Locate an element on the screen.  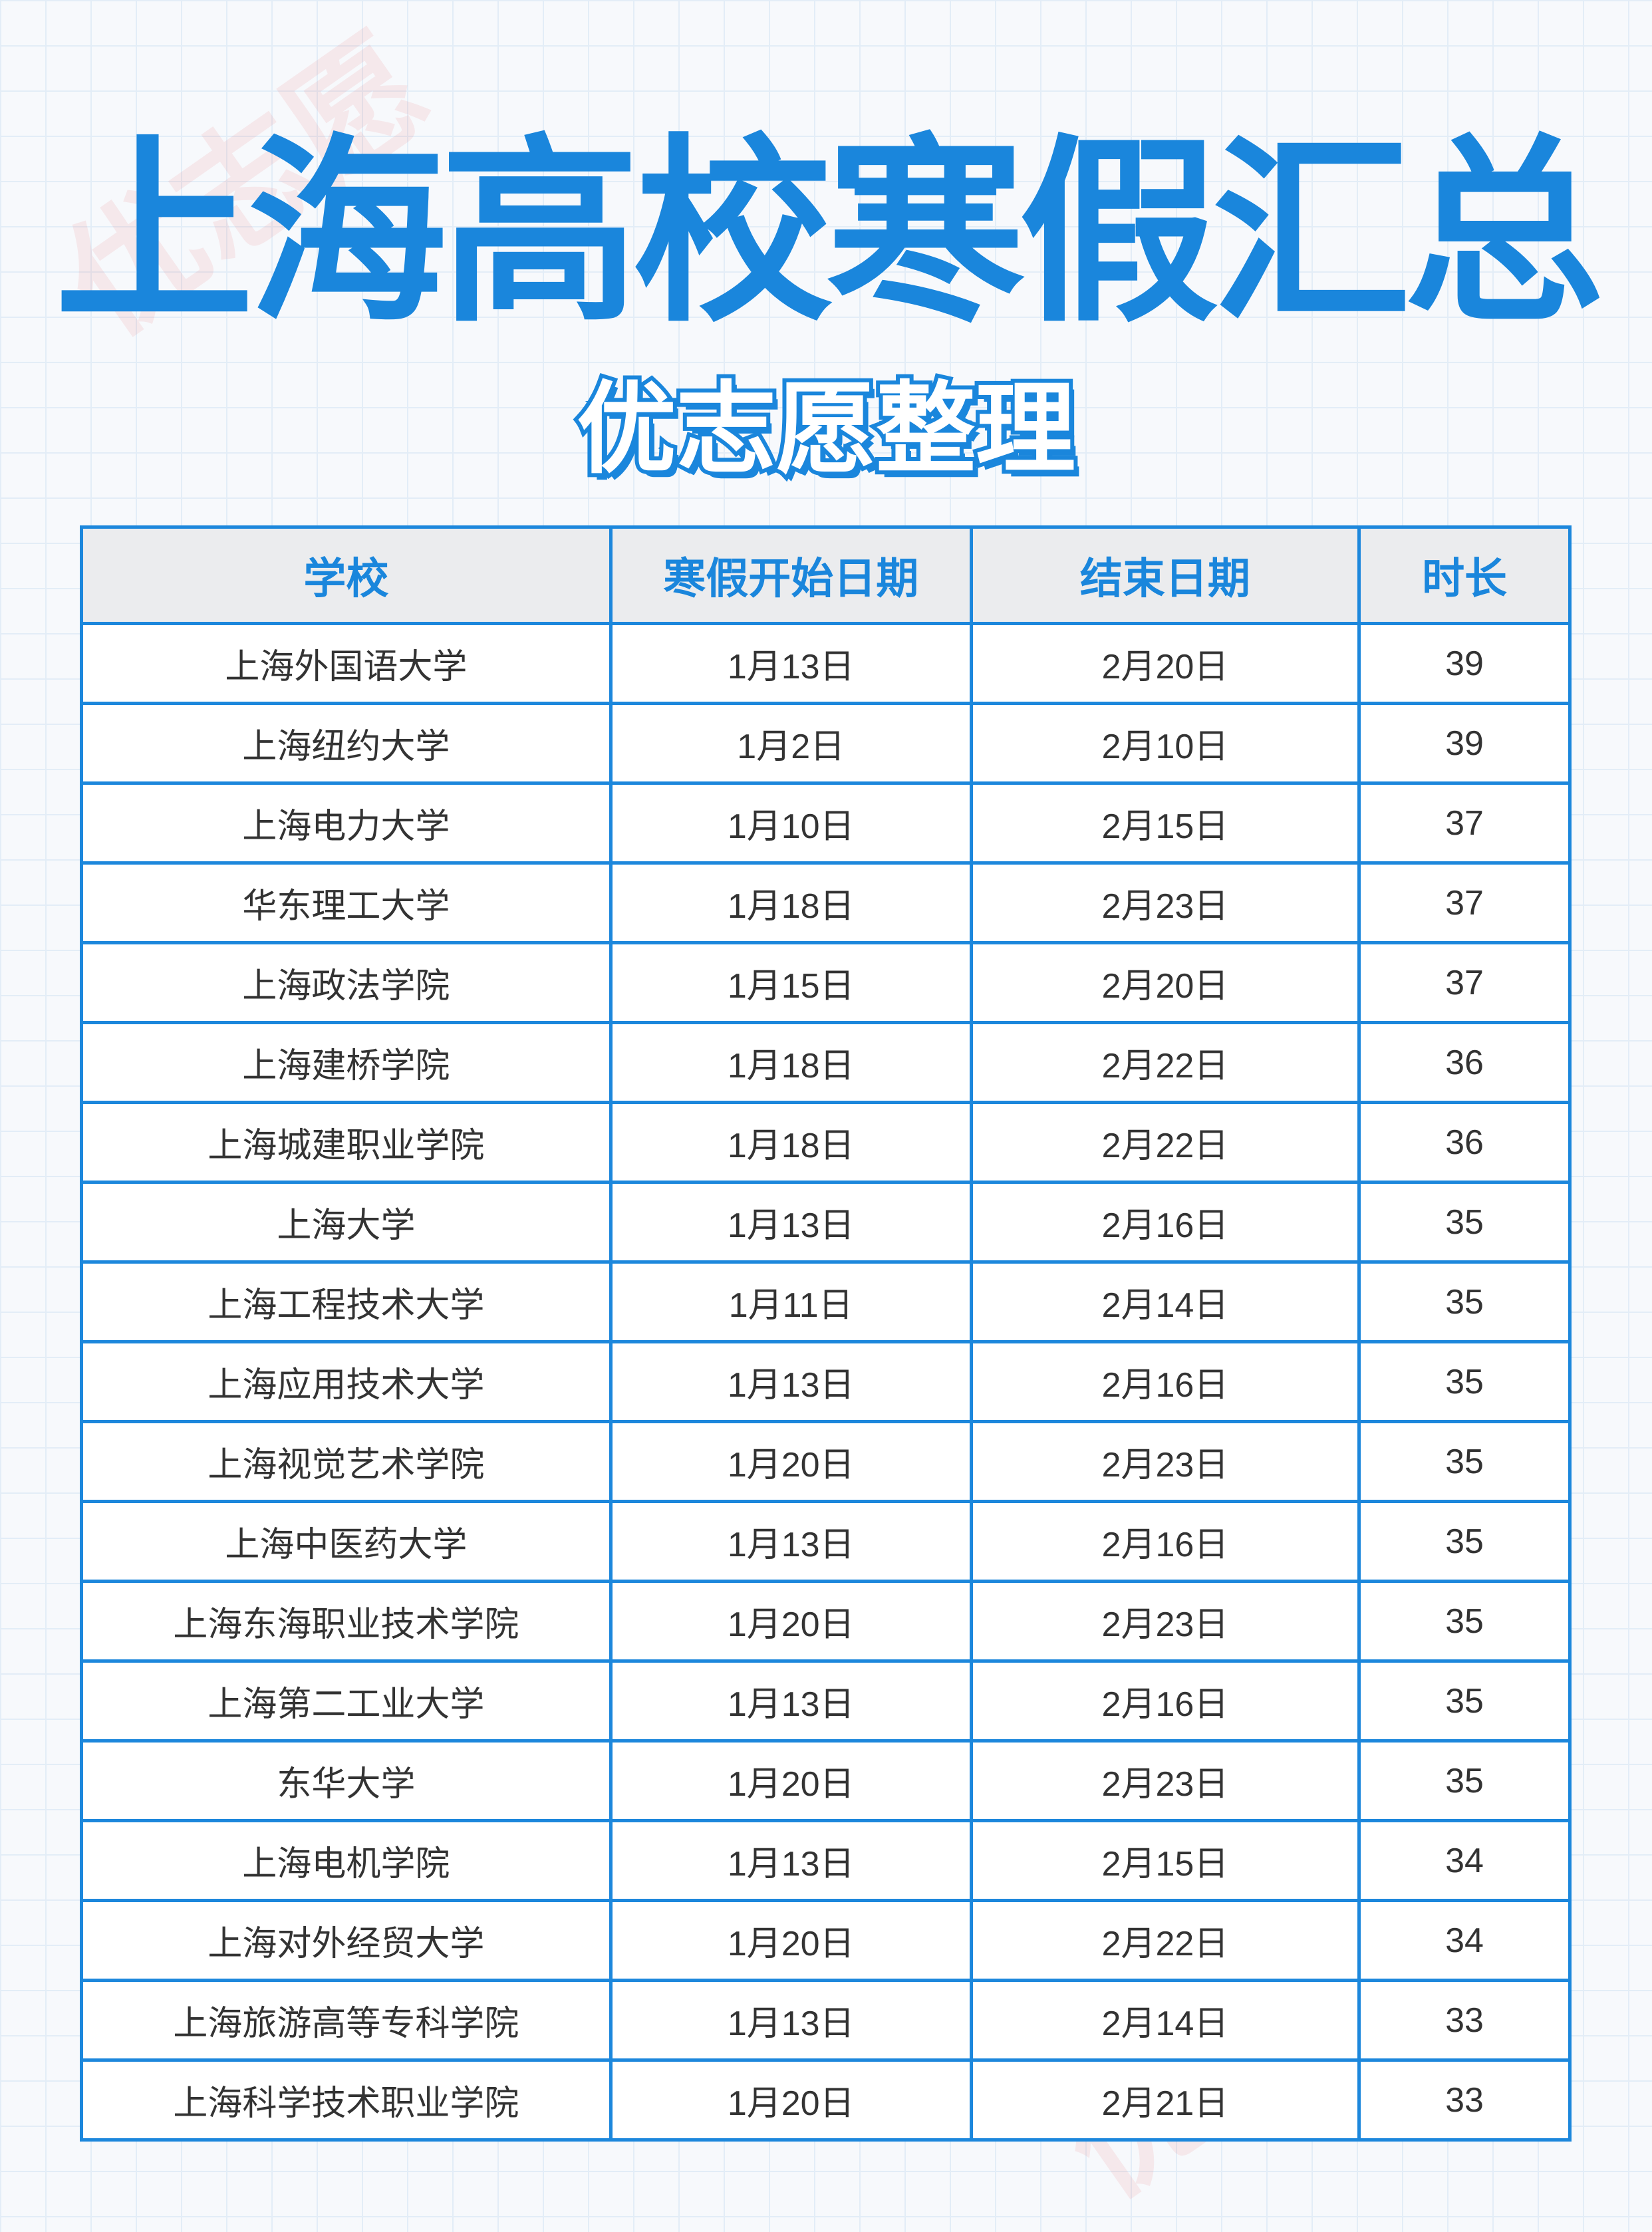
table-row: 上海大学 1月13日 2月16日 35 is located at coordinates (826, 1222).